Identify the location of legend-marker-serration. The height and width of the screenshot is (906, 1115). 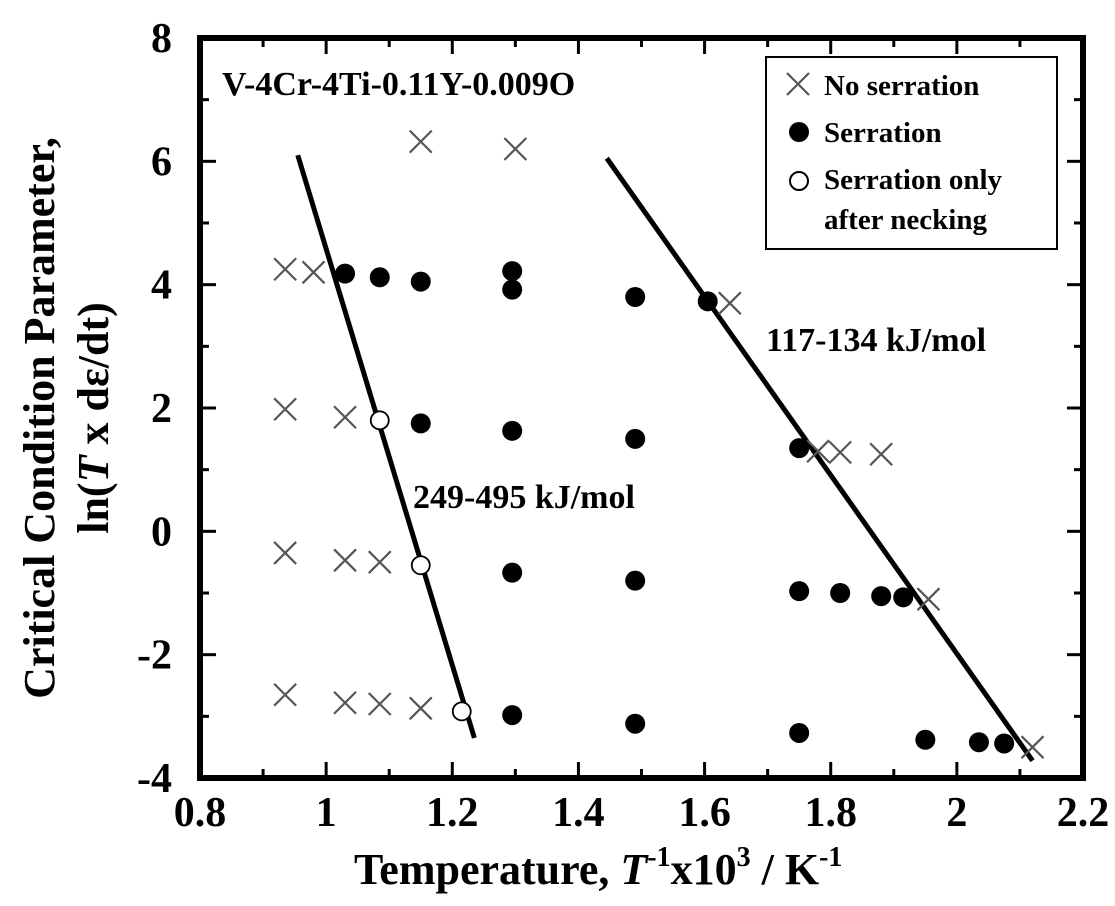
(799, 132).